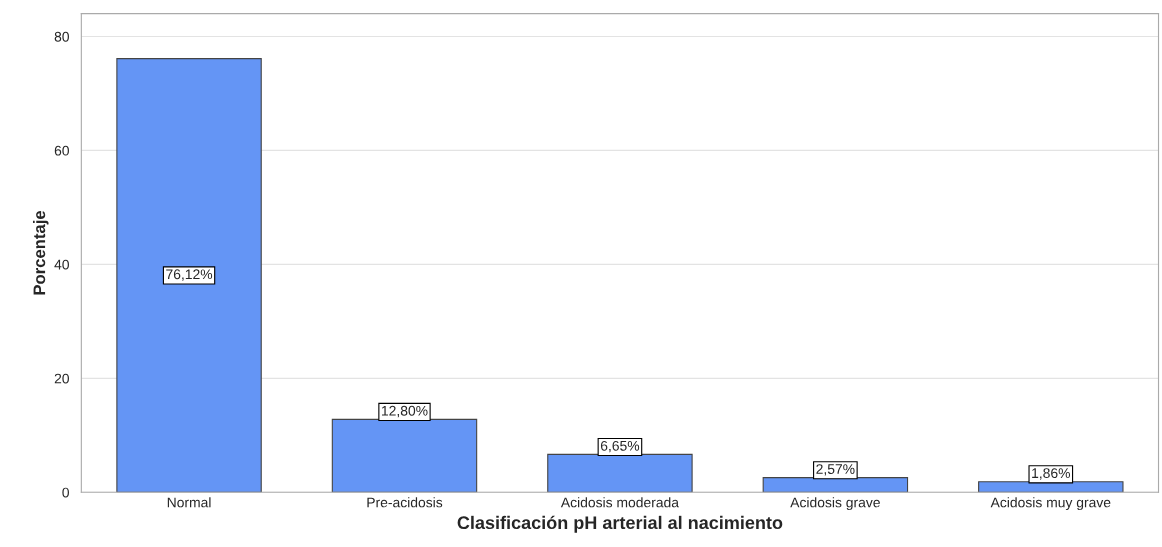 This screenshot has height=547, width=1162. I want to click on y-axis-title: Porcentaje, so click(41, 252).